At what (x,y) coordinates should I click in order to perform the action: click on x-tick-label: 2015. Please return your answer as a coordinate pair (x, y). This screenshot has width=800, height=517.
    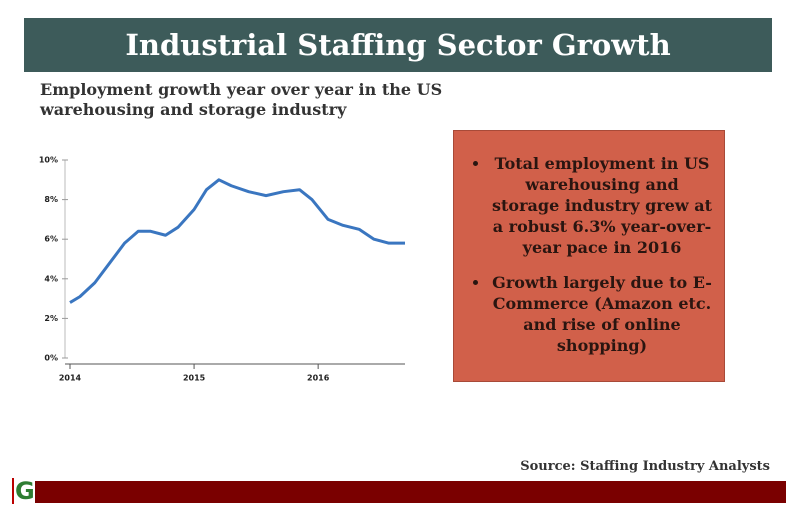
    Looking at the image, I should click on (194, 378).